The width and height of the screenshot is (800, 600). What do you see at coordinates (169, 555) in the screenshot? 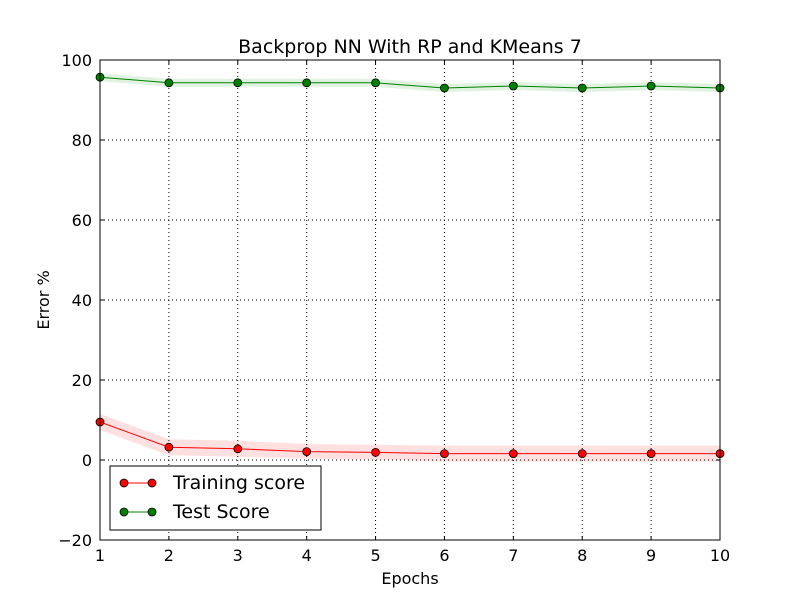
I see `x-tick-label: 2` at bounding box center [169, 555].